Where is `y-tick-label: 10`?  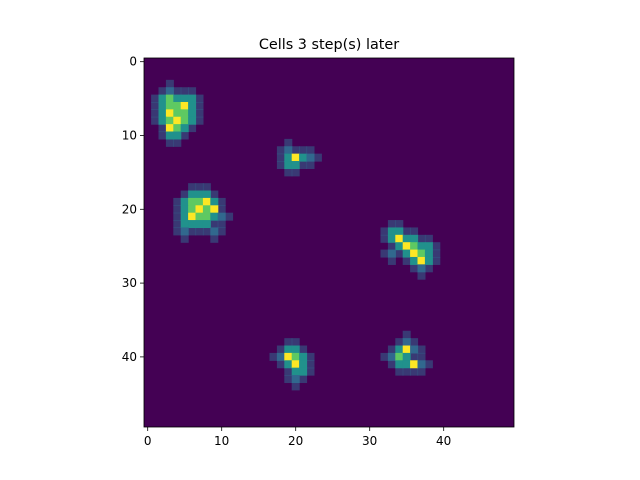
y-tick-label: 10 is located at coordinates (129, 135).